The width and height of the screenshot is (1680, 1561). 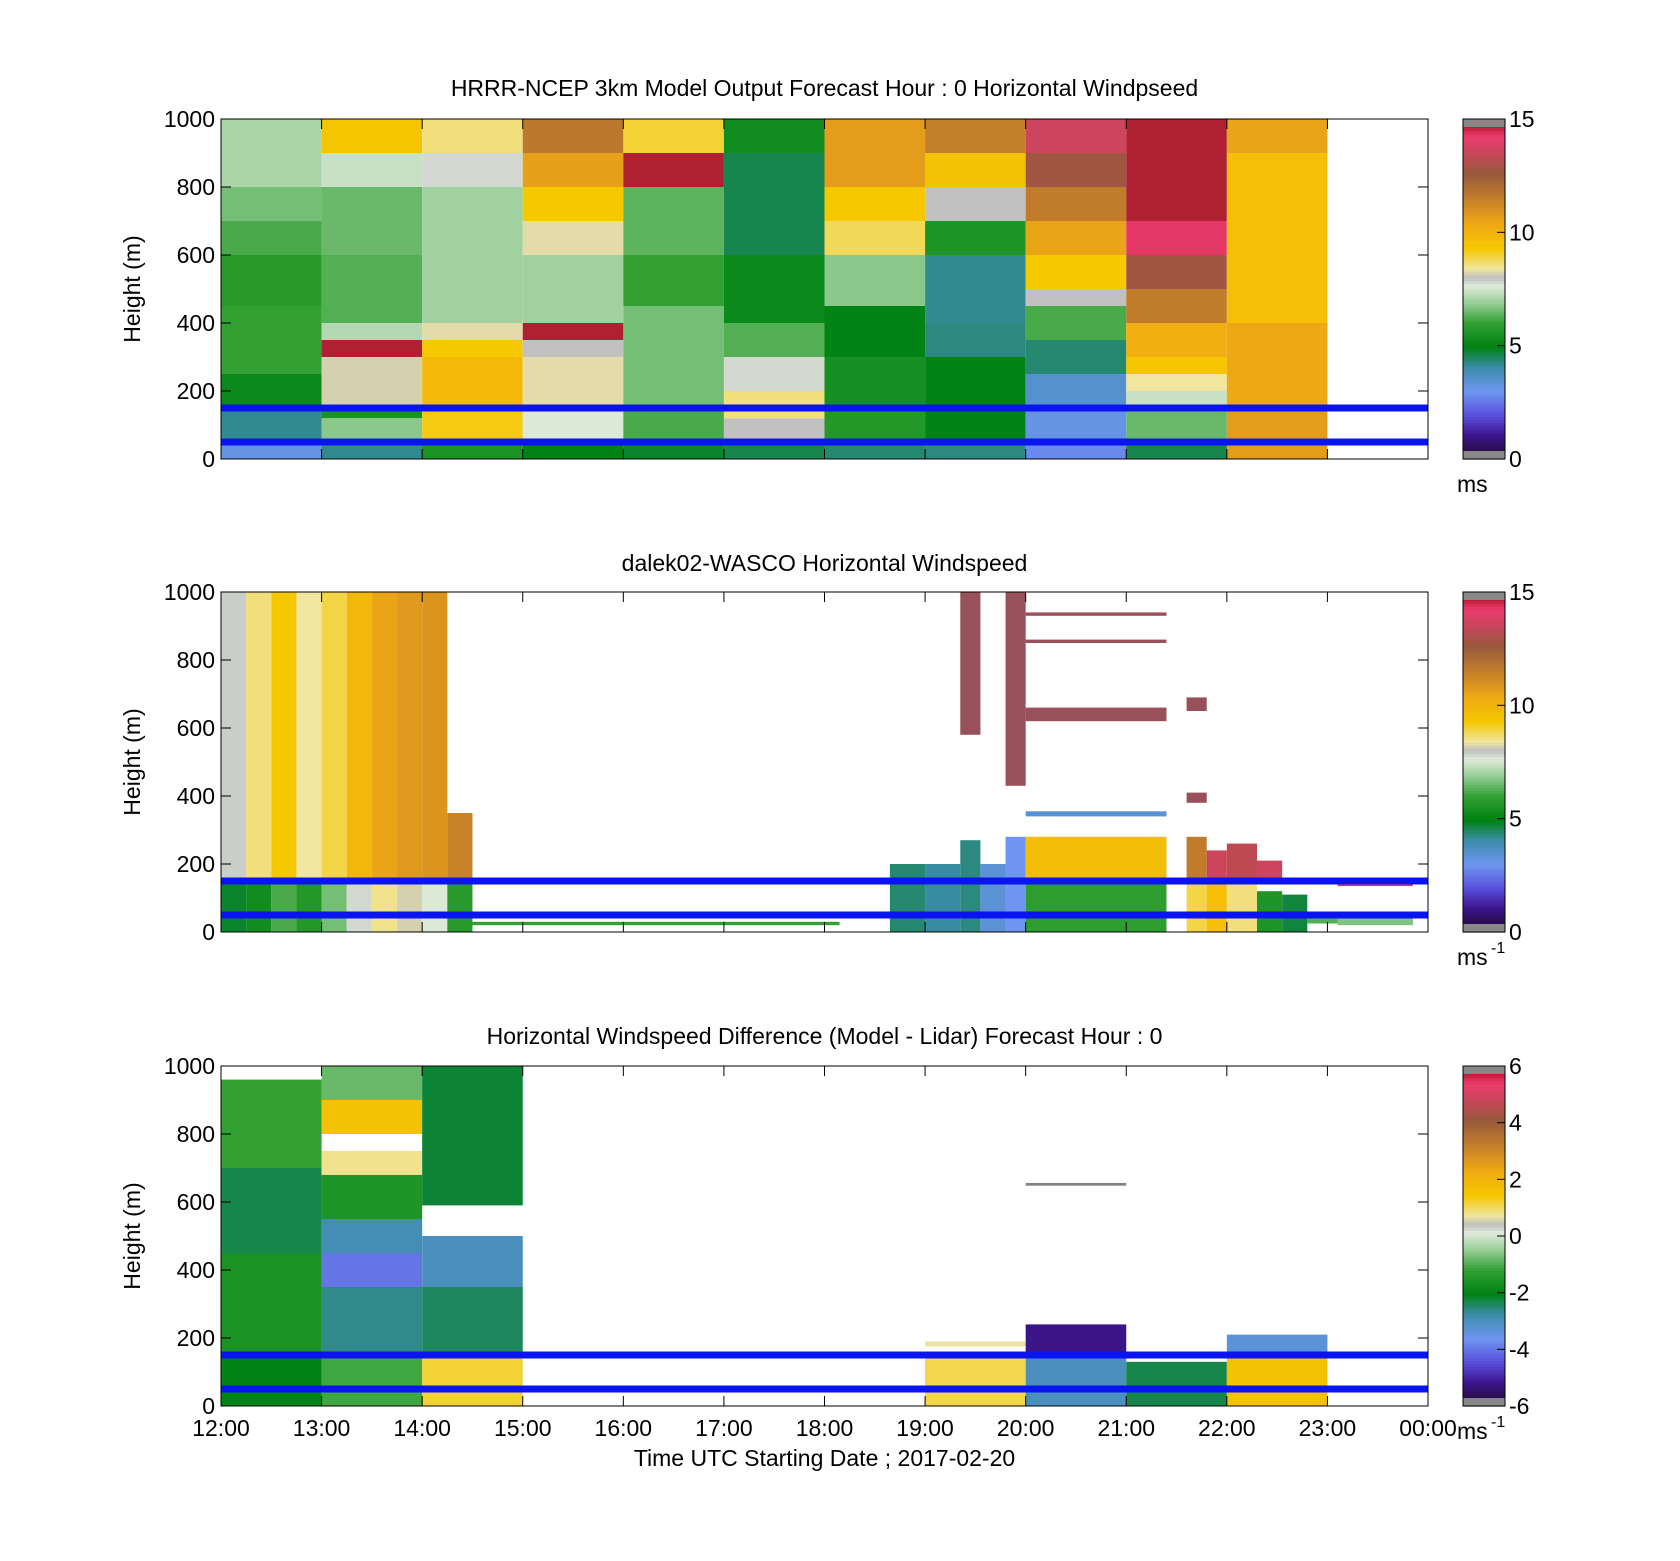 What do you see at coordinates (1522, 232) in the screenshot?
I see `colorbar-tick-label: 10` at bounding box center [1522, 232].